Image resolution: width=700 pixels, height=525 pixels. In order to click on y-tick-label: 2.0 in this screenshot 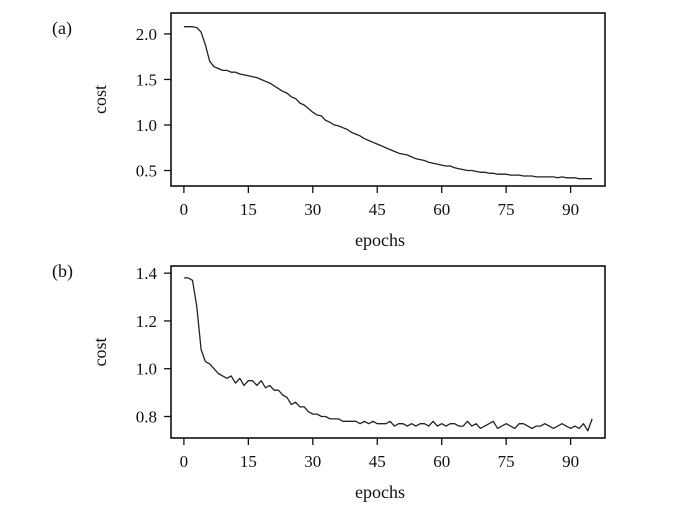, I will do `click(146, 34)`.